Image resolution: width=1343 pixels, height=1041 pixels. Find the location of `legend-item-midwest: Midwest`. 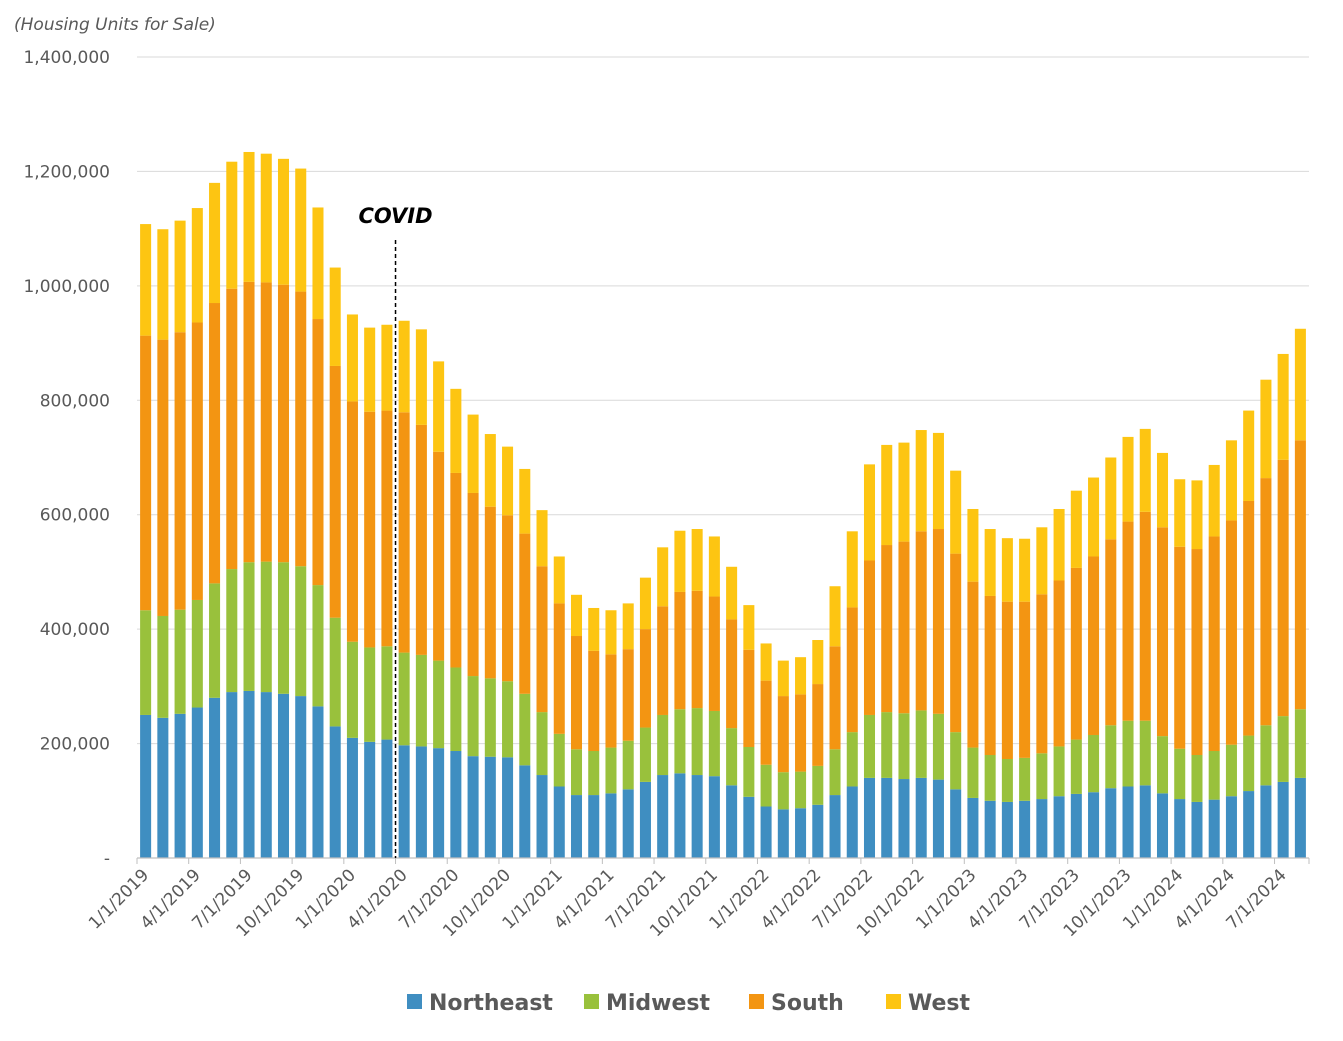

legend-item-midwest: Midwest is located at coordinates (647, 1003).